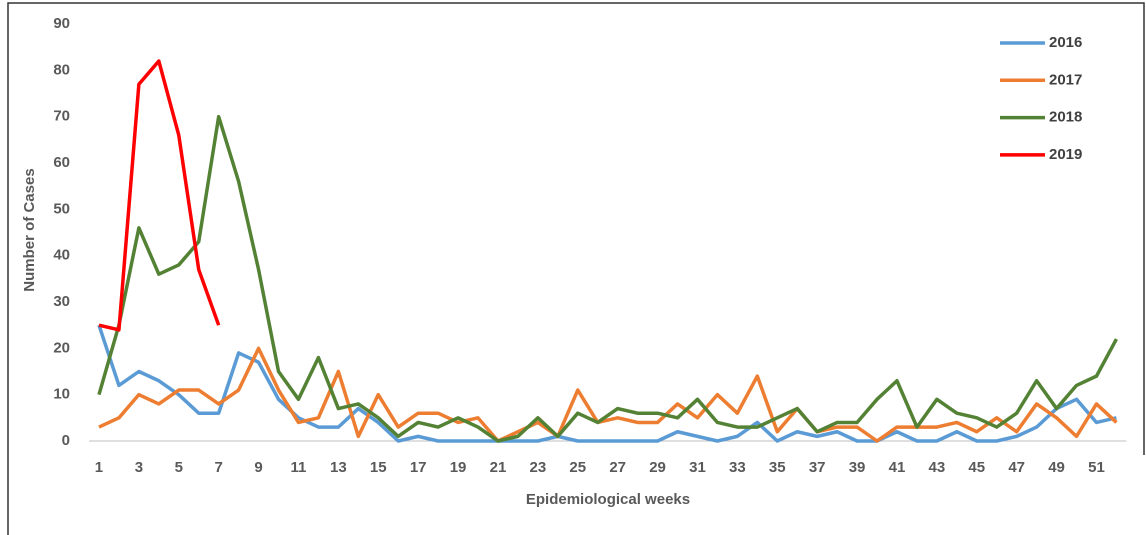 This screenshot has width=1146, height=535. Describe the element at coordinates (61, 162) in the screenshot. I see `y-tick-label: 60` at that location.